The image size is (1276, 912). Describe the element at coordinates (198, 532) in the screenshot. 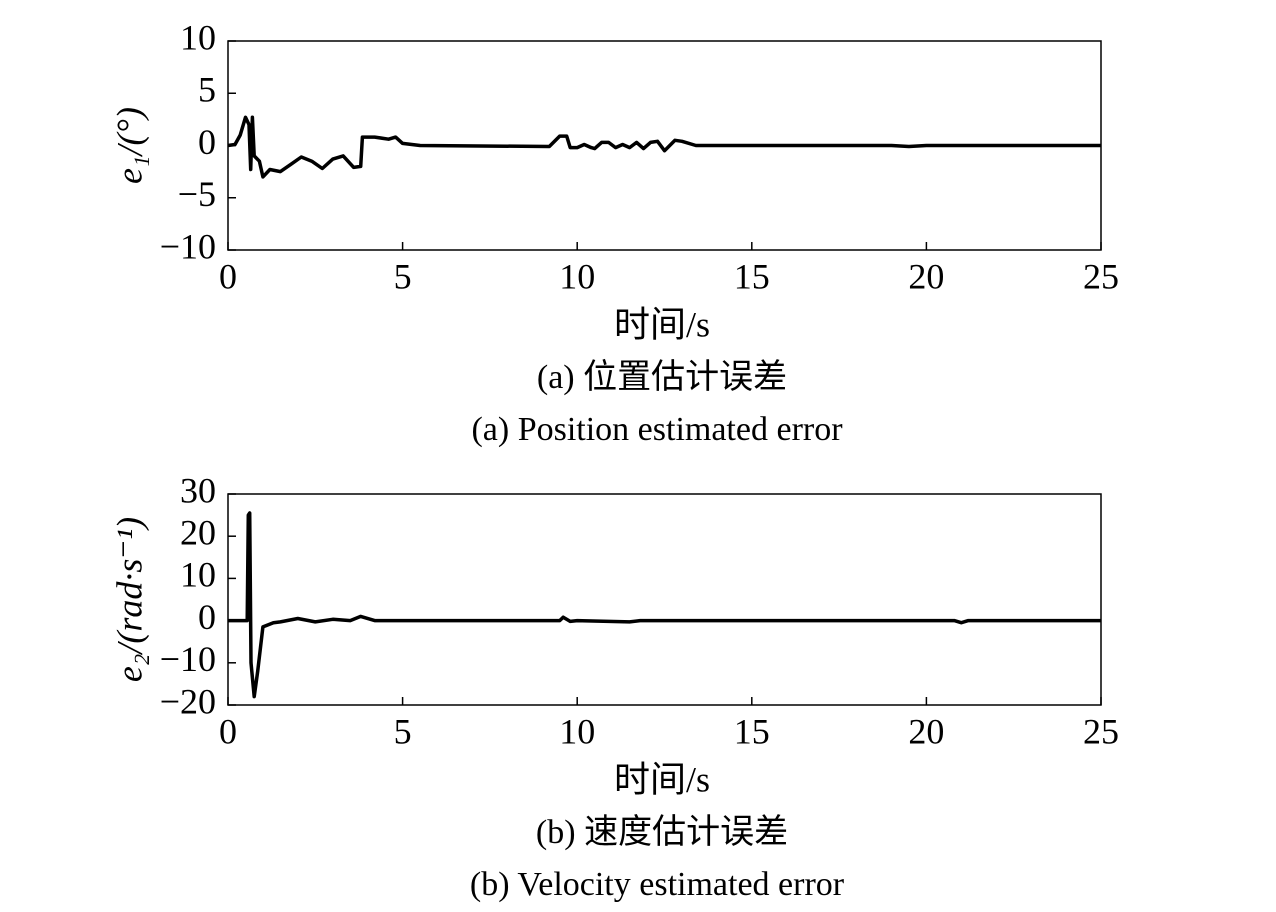

I see `y-tick-label: 20` at that location.